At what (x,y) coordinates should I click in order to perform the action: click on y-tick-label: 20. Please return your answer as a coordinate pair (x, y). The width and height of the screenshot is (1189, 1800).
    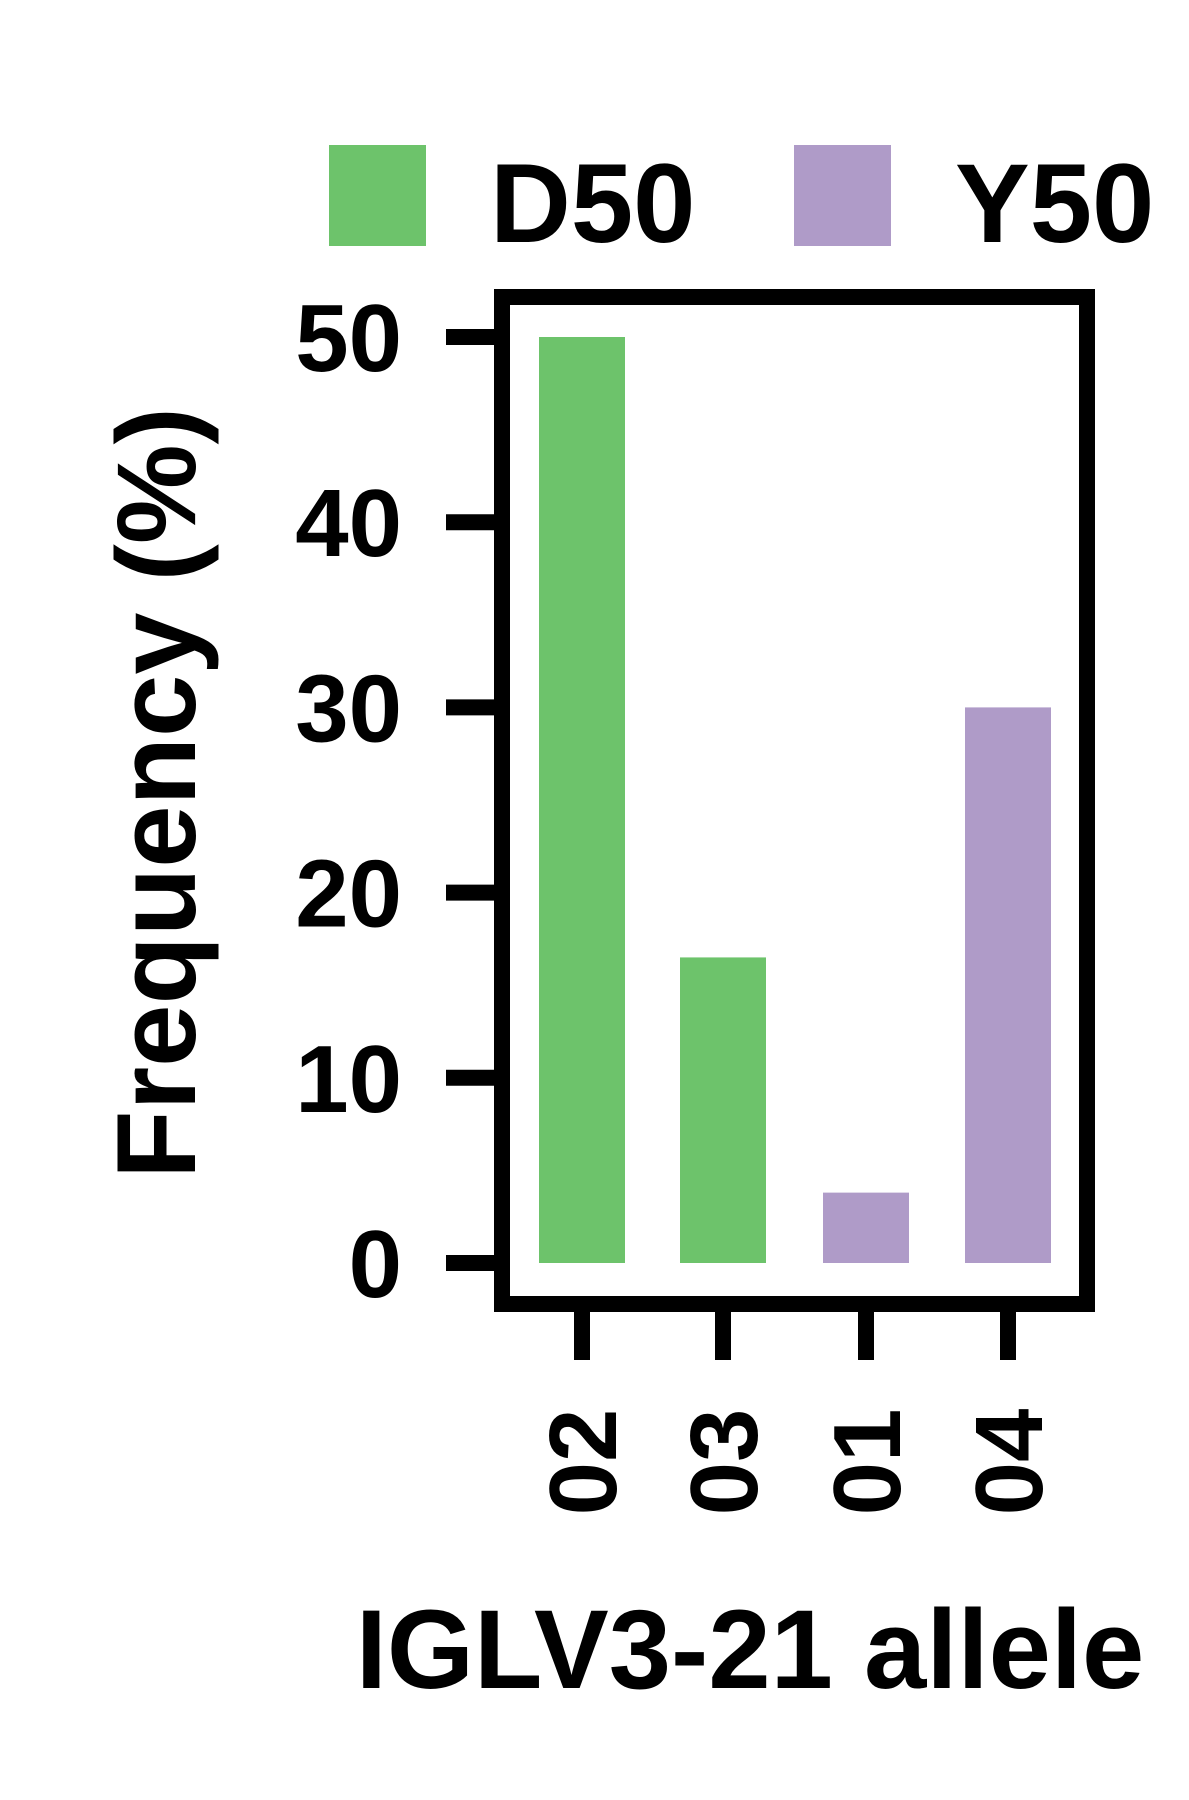
    Looking at the image, I should click on (348, 894).